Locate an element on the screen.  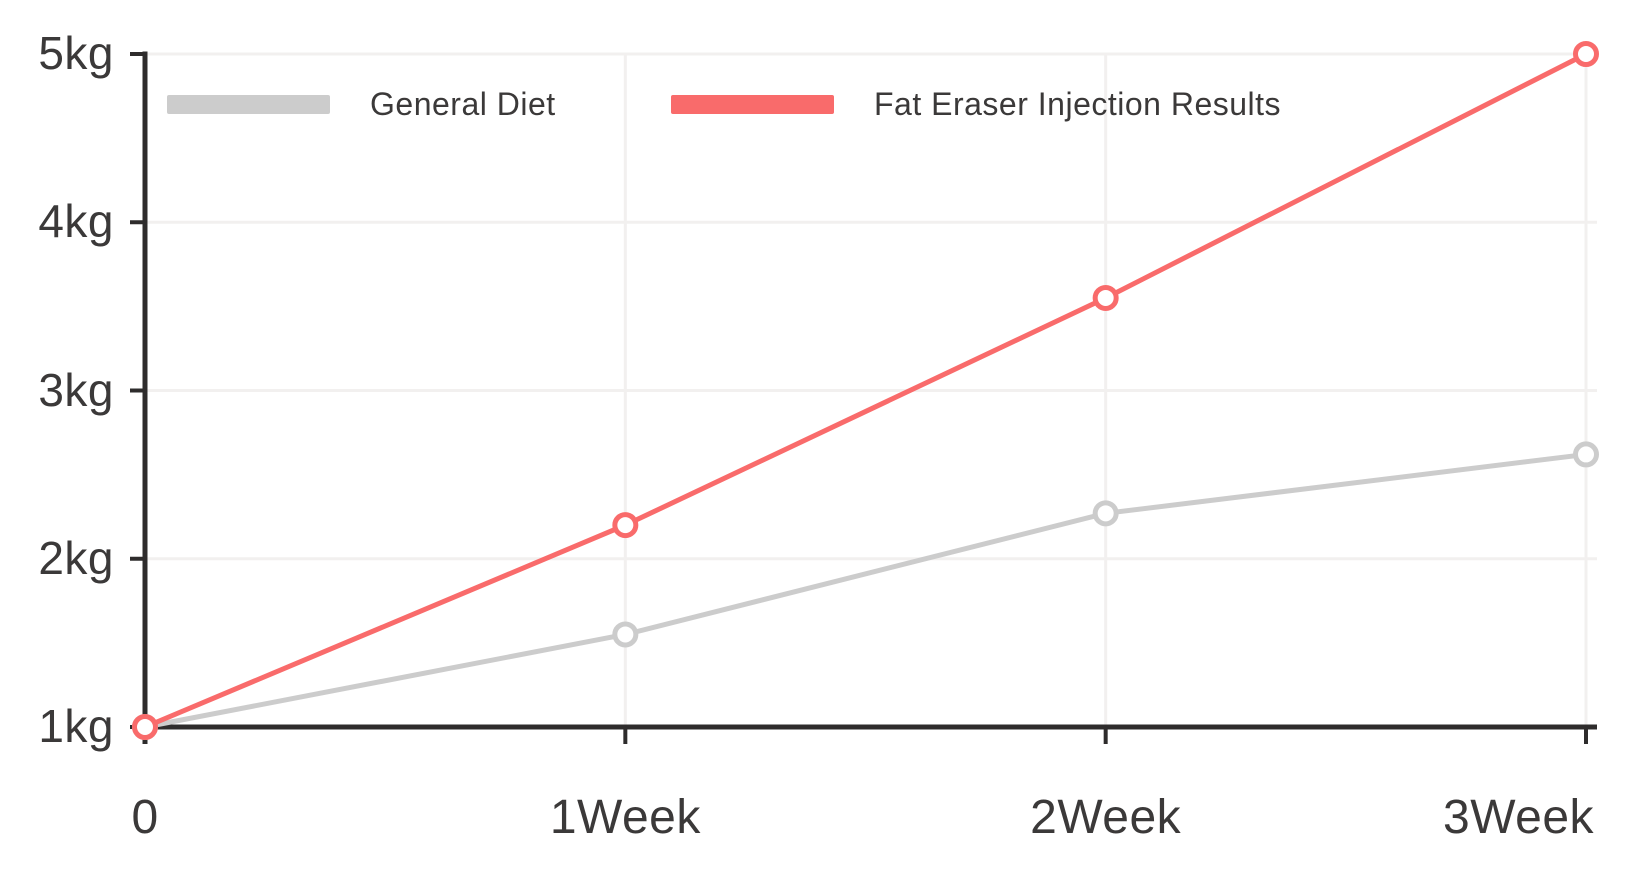
x-tick-label: 3Week is located at coordinates (1519, 817).